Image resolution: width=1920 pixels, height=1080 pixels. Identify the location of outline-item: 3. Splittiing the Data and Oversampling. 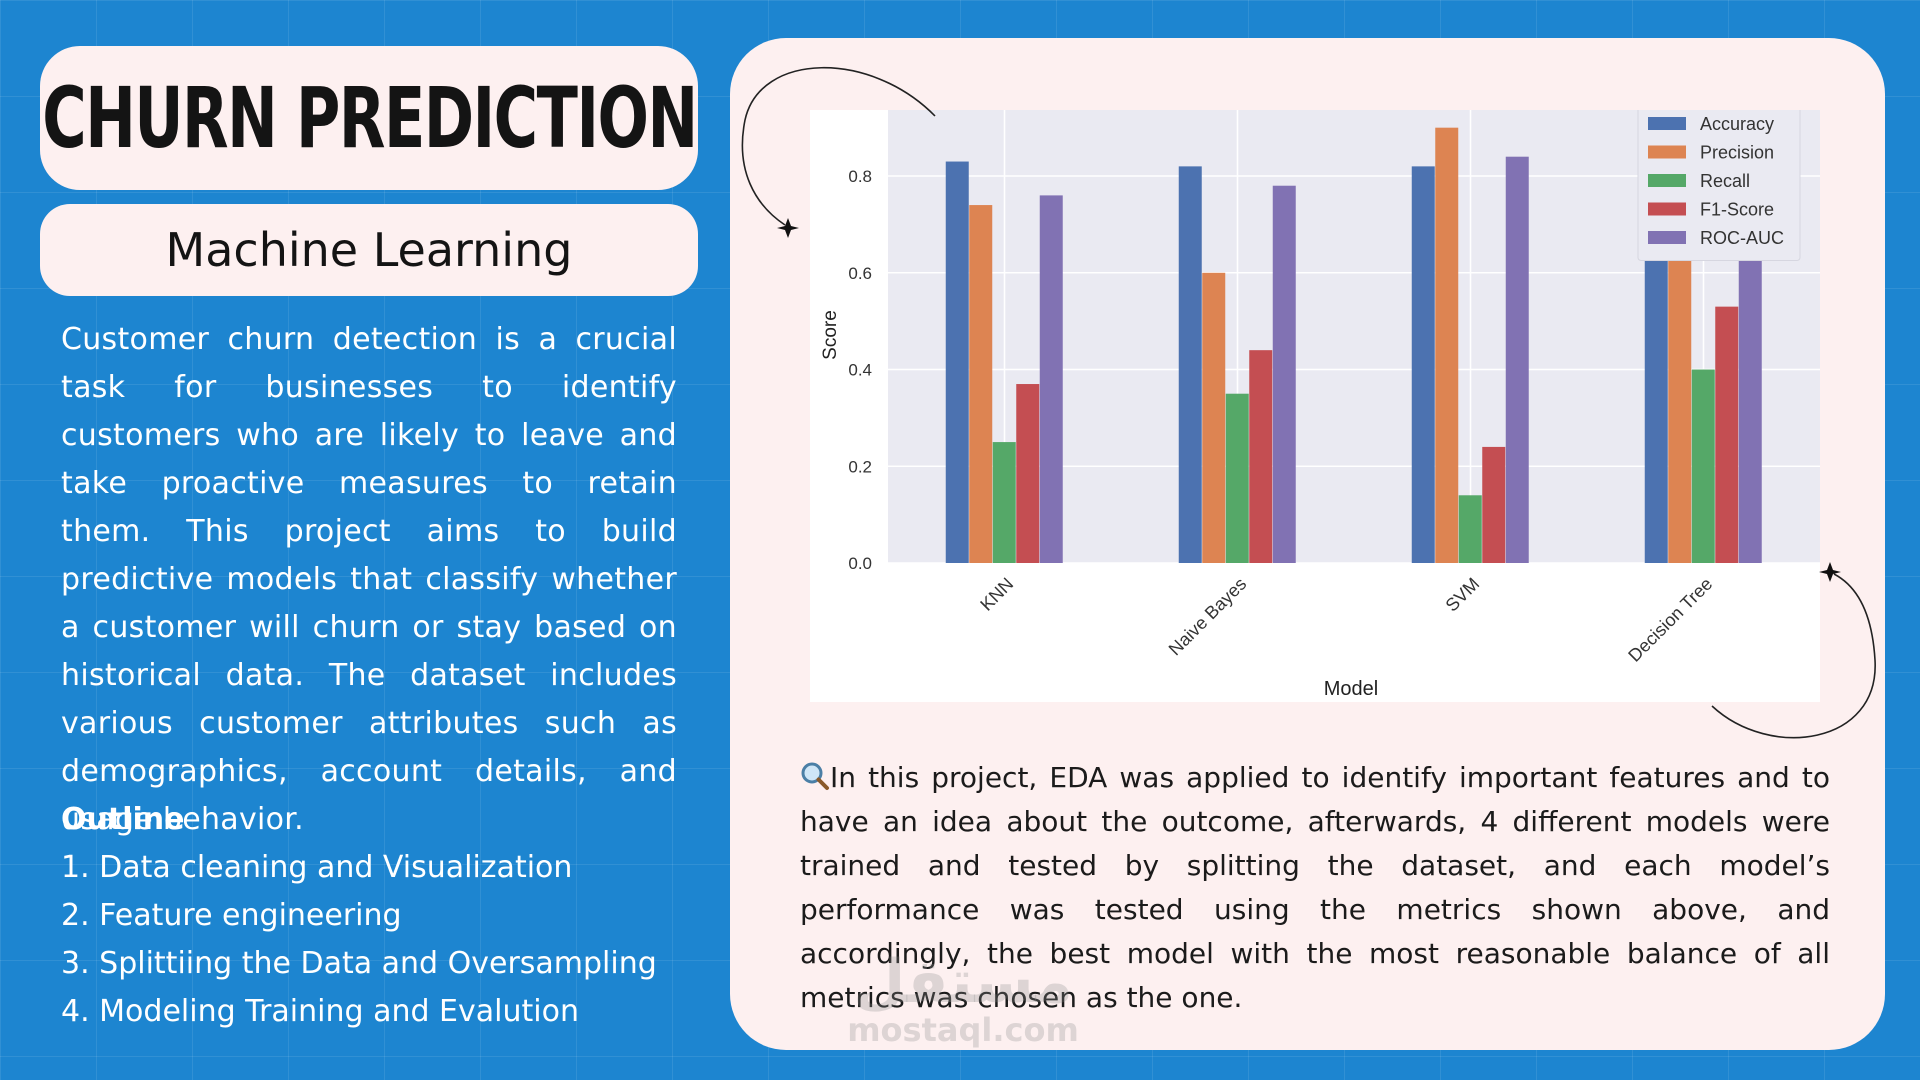
(359, 963).